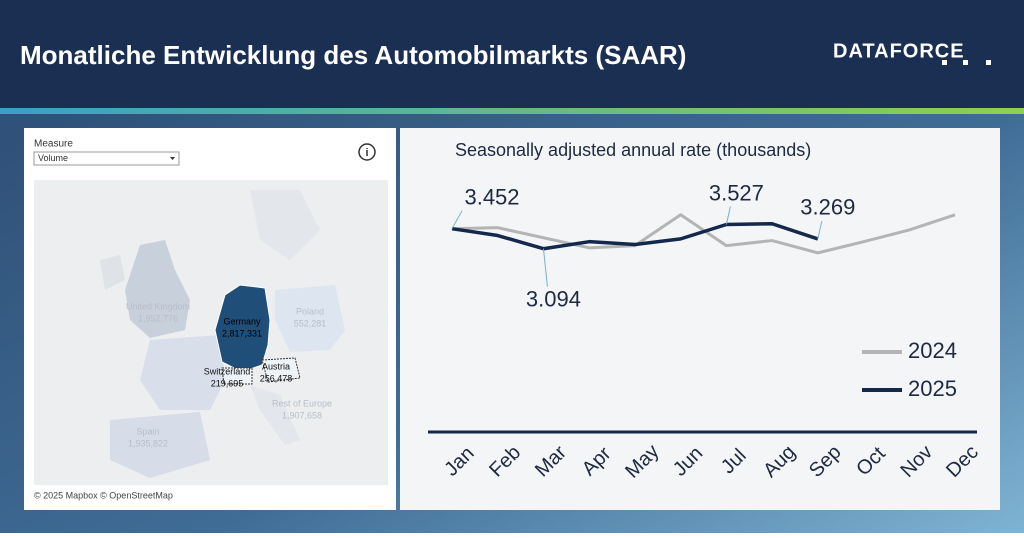  What do you see at coordinates (53, 144) in the screenshot?
I see `measure-label: Measure` at bounding box center [53, 144].